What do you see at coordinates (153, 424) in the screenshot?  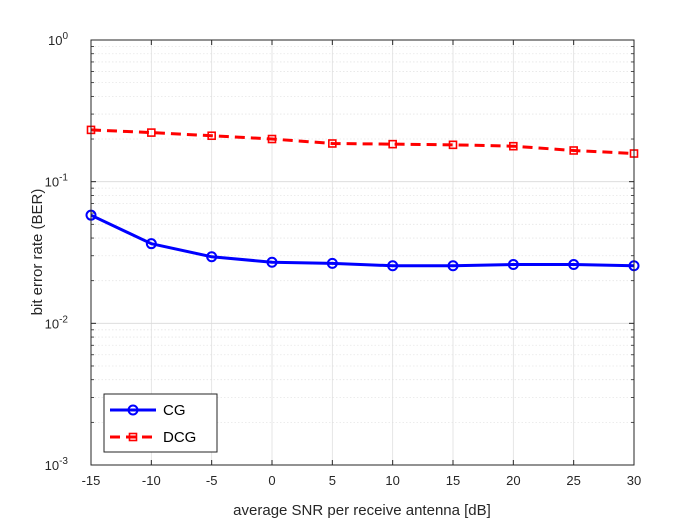 I see `legend-entries: CG DCG` at bounding box center [153, 424].